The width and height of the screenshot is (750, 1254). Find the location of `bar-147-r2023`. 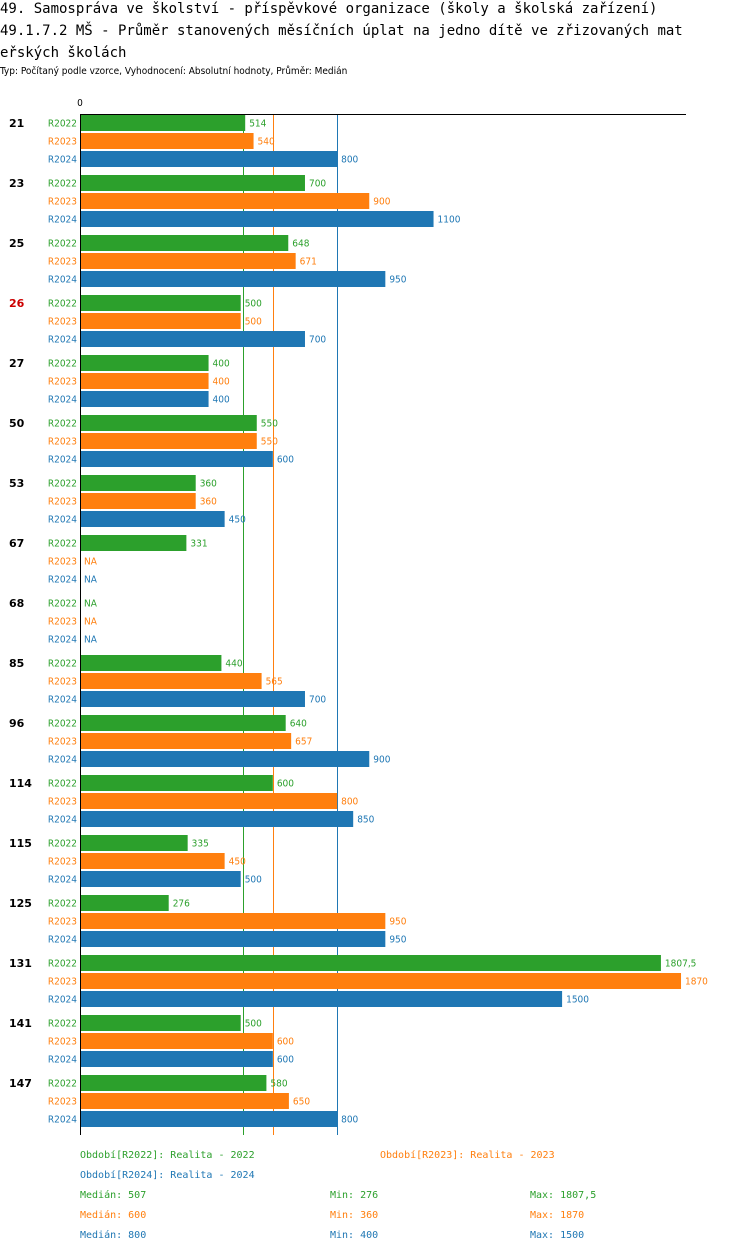

bar-147-r2023 is located at coordinates (185, 1101).